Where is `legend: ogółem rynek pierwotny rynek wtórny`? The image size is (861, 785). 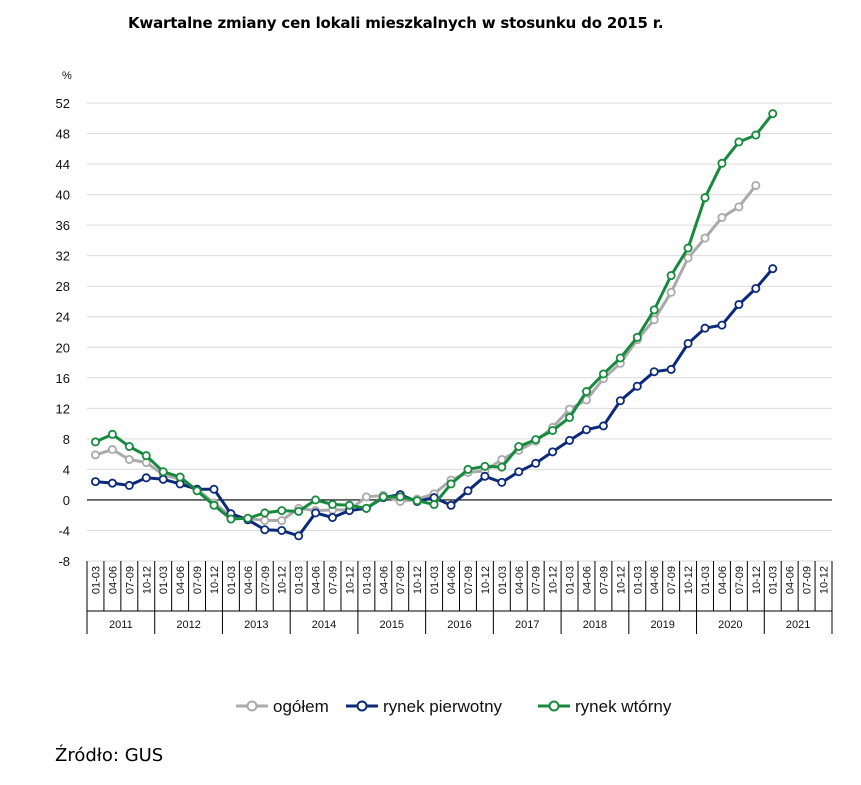
legend: ogółem rynek pierwotny rynek wtórny is located at coordinates (454, 706).